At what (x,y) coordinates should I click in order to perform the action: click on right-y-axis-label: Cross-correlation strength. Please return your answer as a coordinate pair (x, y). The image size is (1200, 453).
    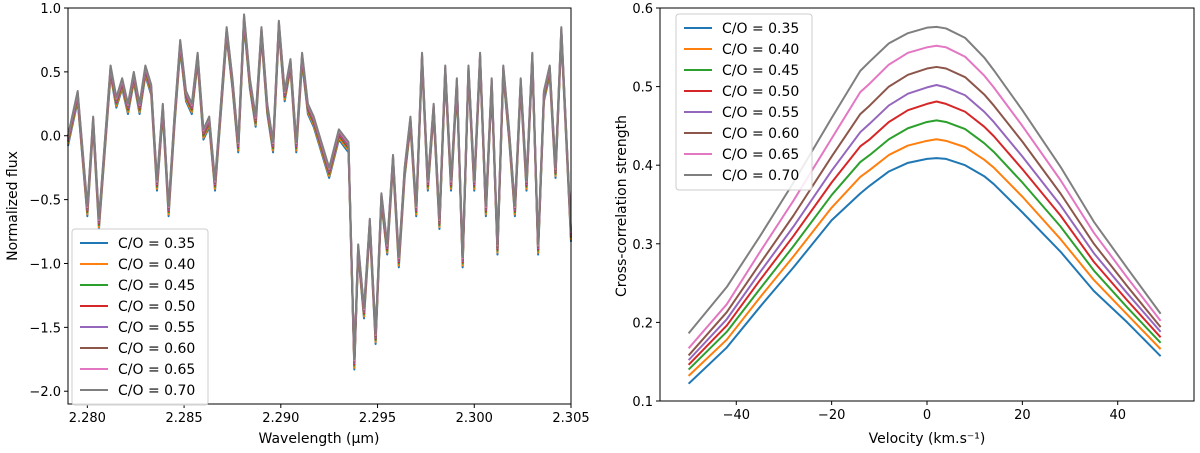
    Looking at the image, I should click on (622, 206).